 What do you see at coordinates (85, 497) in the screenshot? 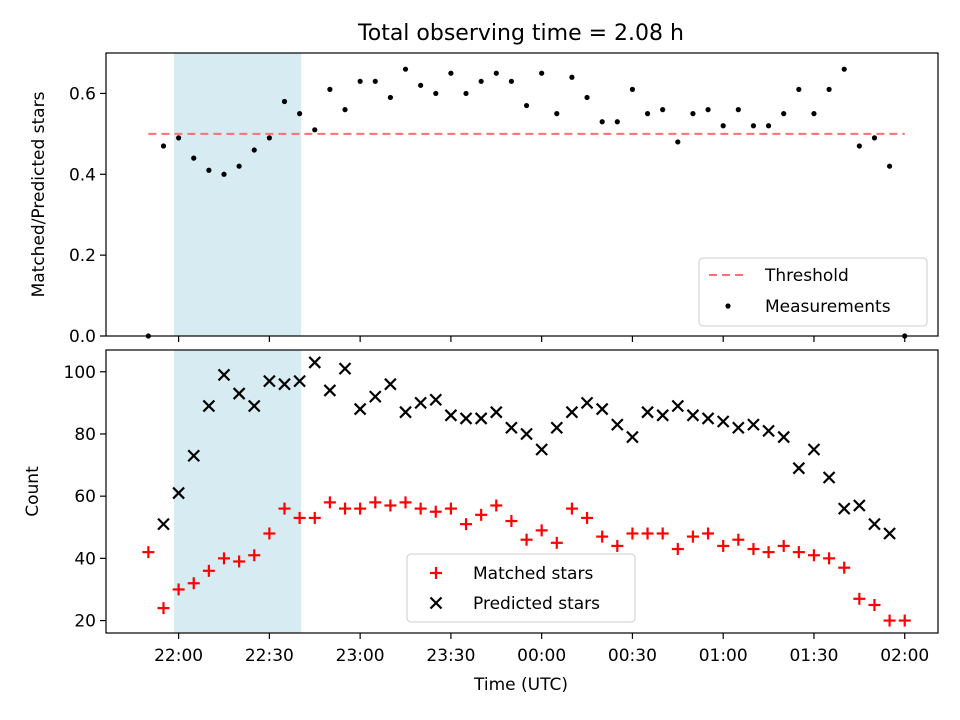
I see `bottom-y-tick-label: 60` at bounding box center [85, 497].